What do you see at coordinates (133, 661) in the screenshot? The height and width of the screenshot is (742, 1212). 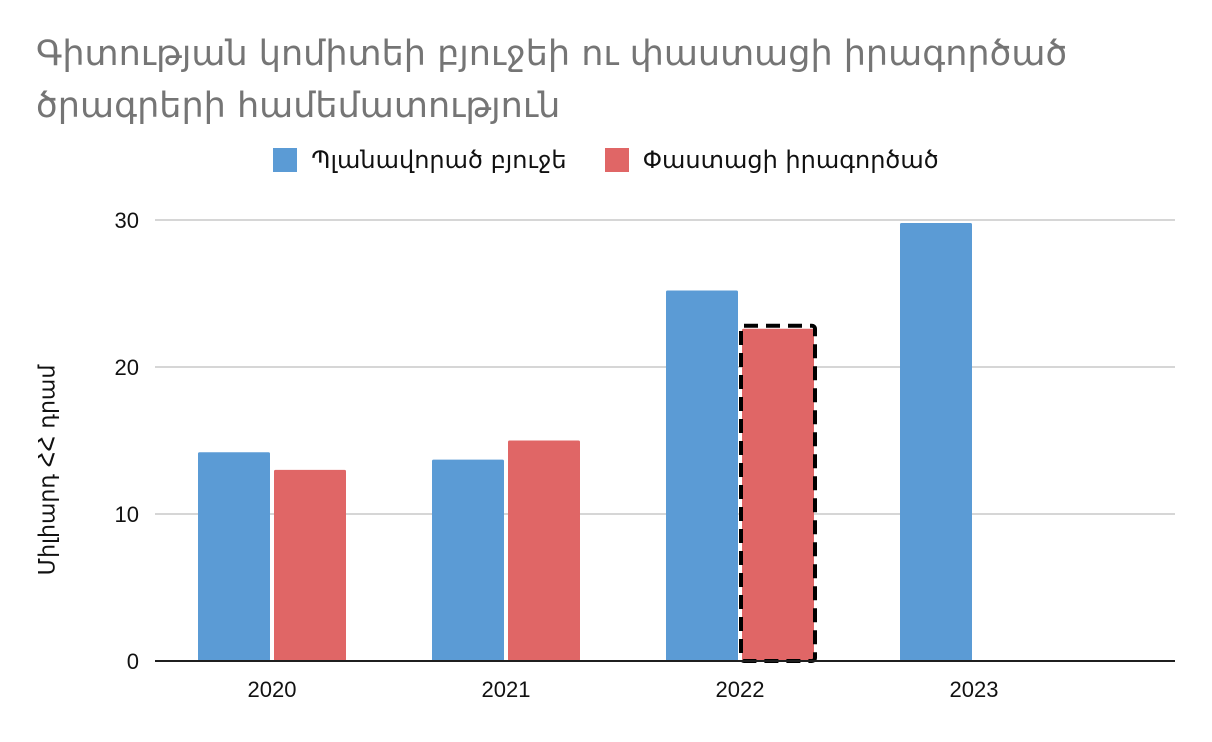 I see `y-tick-label-0: 0` at bounding box center [133, 661].